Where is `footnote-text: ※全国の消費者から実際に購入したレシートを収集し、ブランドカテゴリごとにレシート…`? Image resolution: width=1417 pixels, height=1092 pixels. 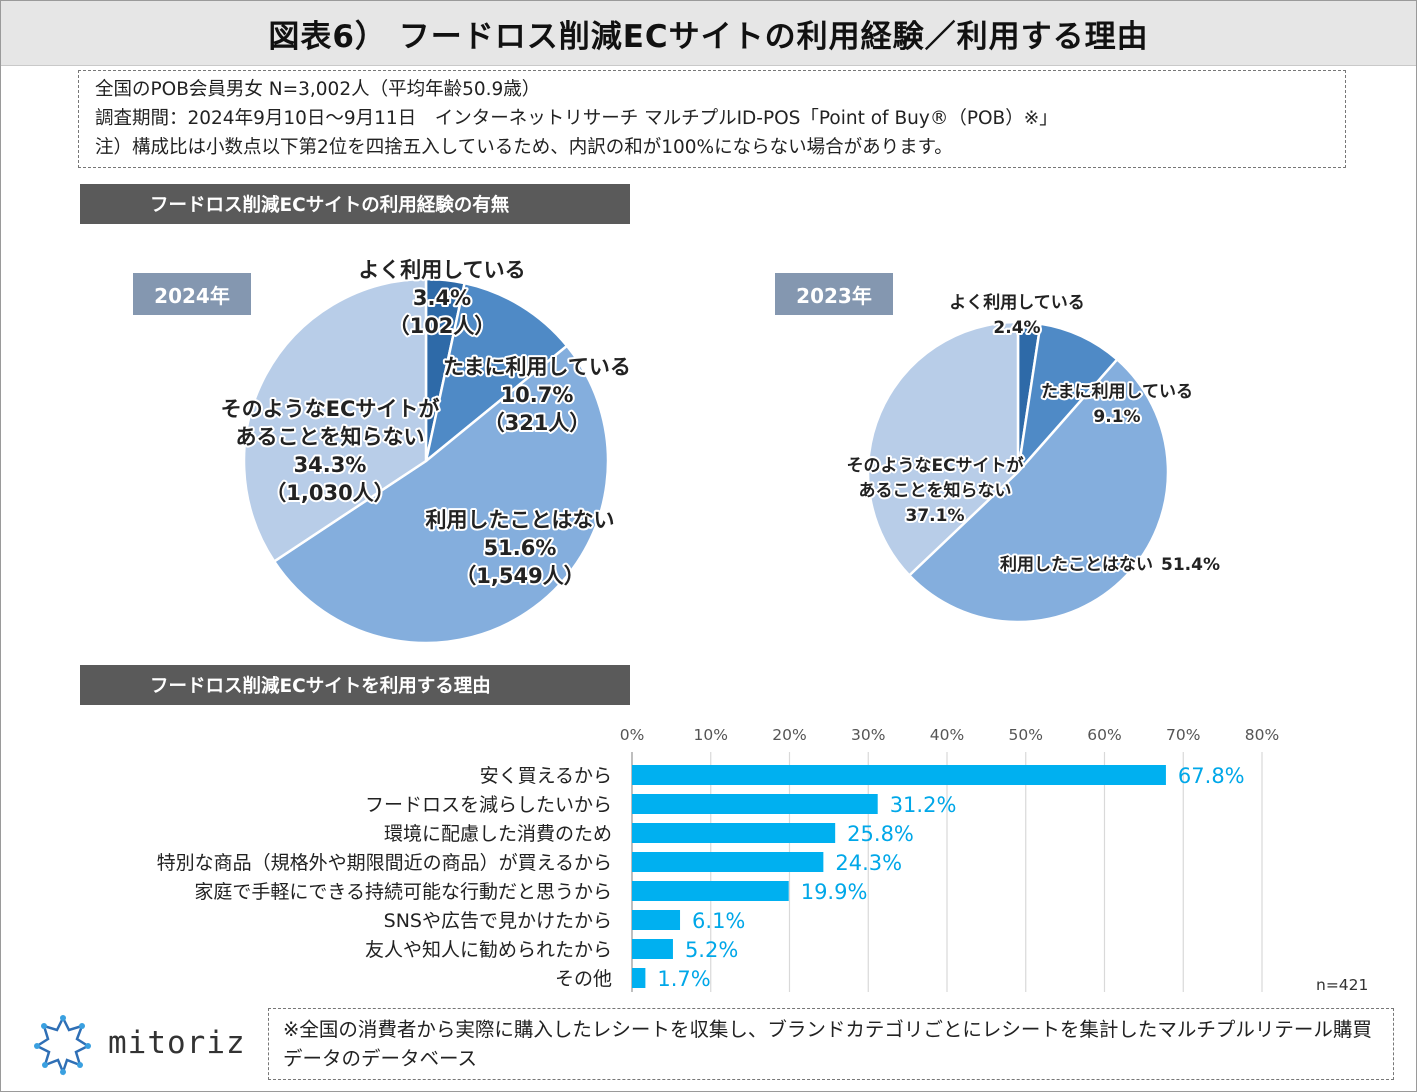 footnote-text: ※全国の消費者から実際に購入したレシートを収集し、ブランドカテゴリごとにレシート… is located at coordinates (827, 1044).